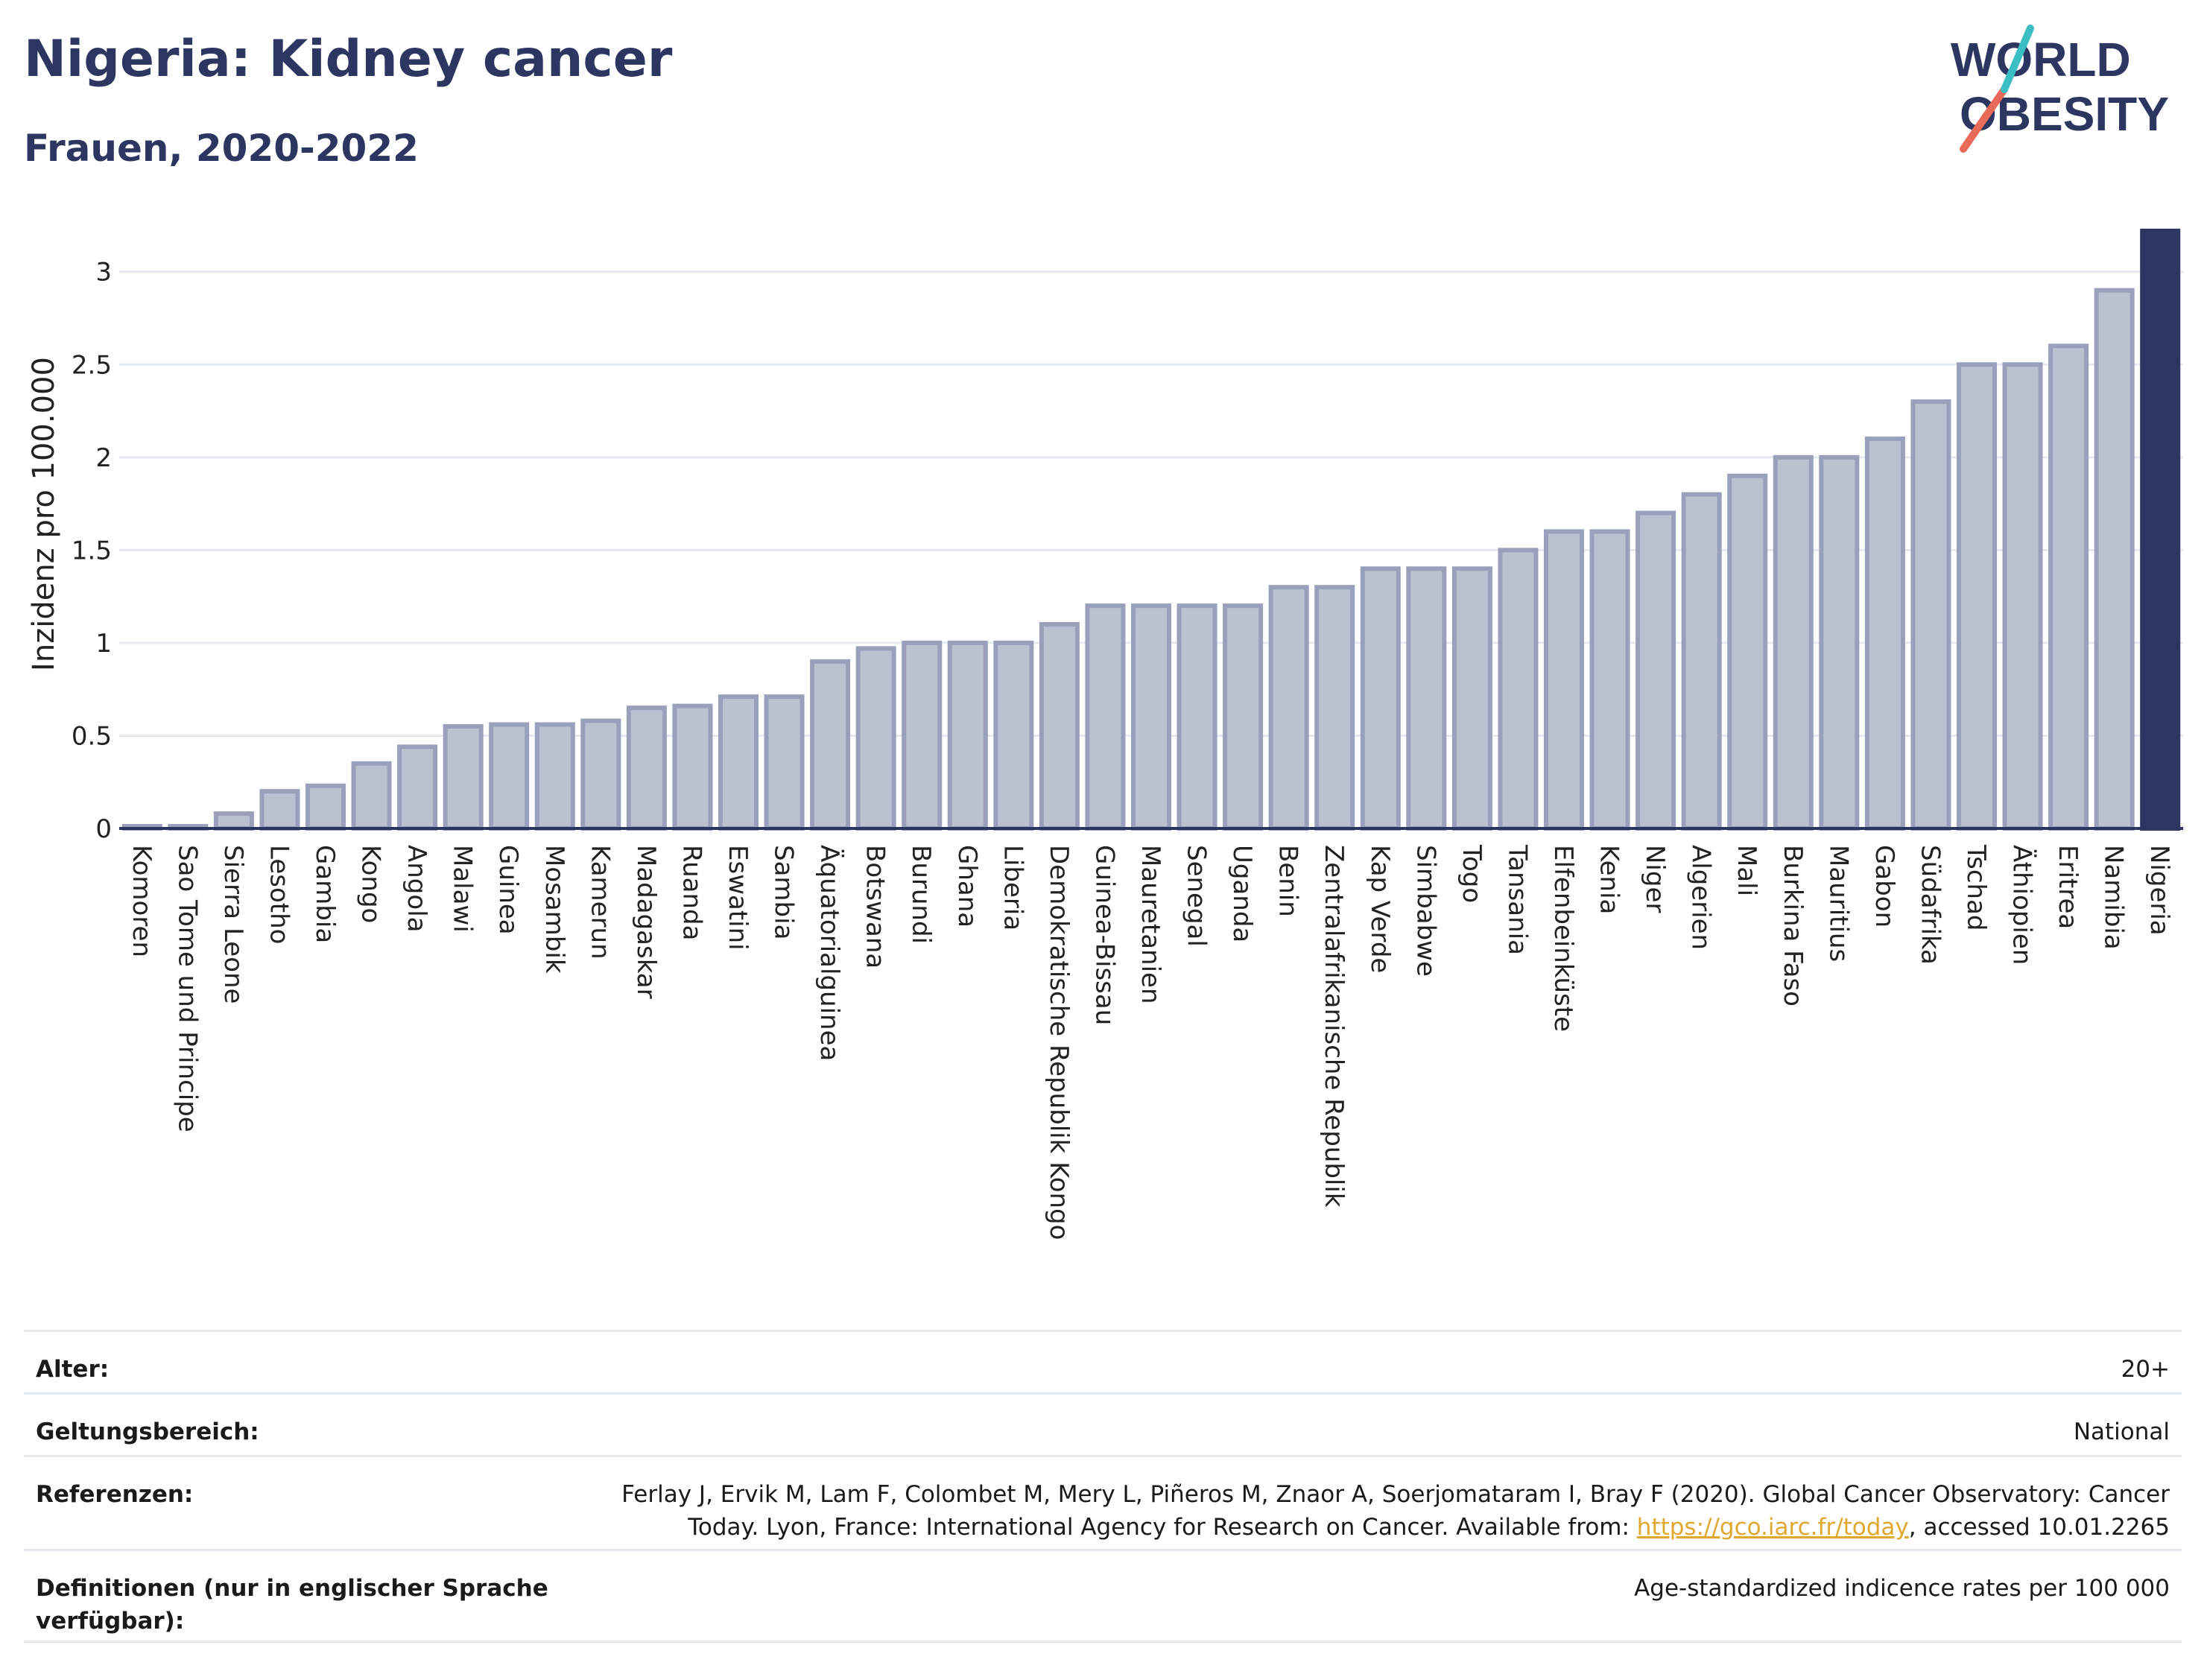  What do you see at coordinates (1747, 652) in the screenshot?
I see `bar-mali` at bounding box center [1747, 652].